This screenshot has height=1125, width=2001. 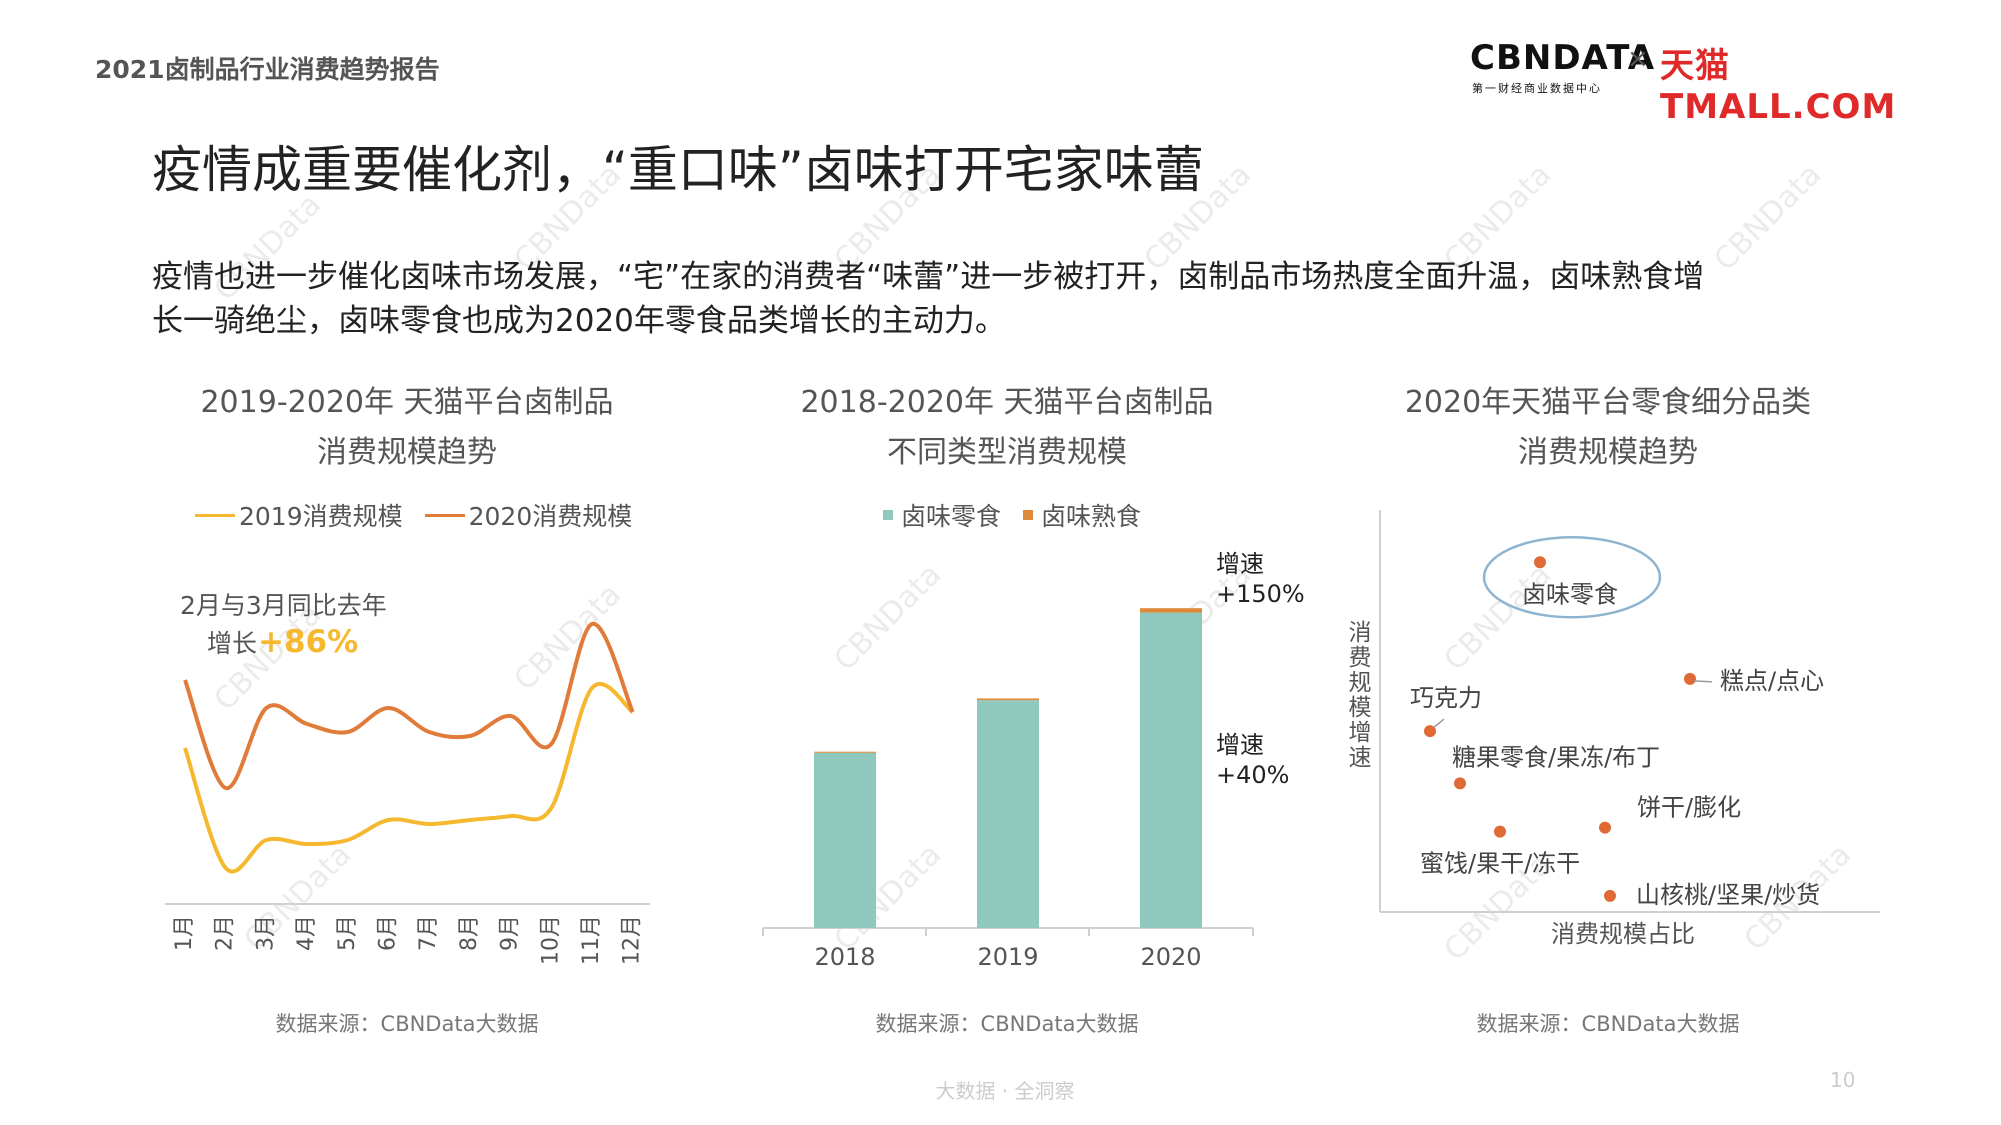 I want to click on scatter-y-label-char: 模, so click(x=1360, y=708).